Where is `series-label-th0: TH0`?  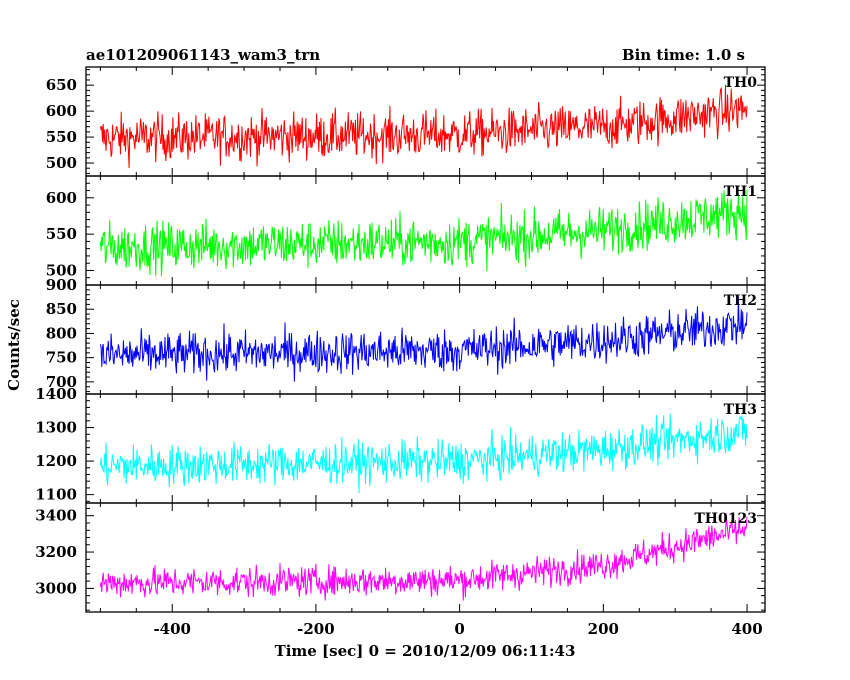 series-label-th0: TH0 is located at coordinates (741, 83).